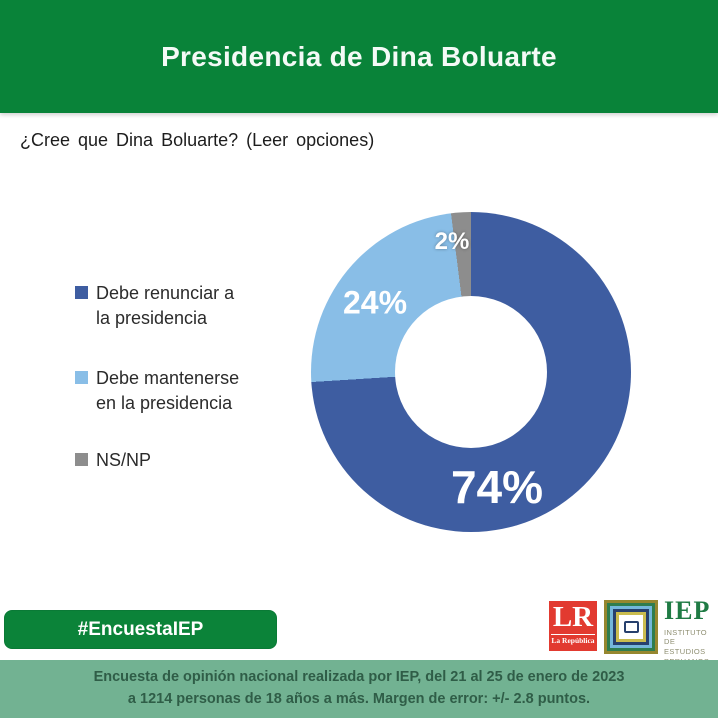 Image resolution: width=718 pixels, height=718 pixels. What do you see at coordinates (81, 377) in the screenshot?
I see `legend-swatch-light-blue` at bounding box center [81, 377].